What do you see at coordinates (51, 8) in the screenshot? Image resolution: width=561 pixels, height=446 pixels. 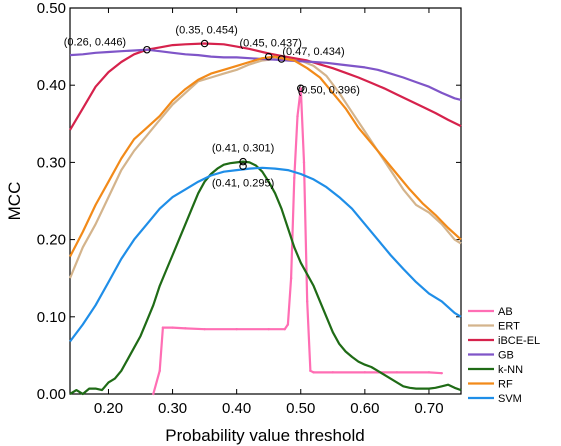 I see `y-tick-label: 0.50` at bounding box center [51, 8].